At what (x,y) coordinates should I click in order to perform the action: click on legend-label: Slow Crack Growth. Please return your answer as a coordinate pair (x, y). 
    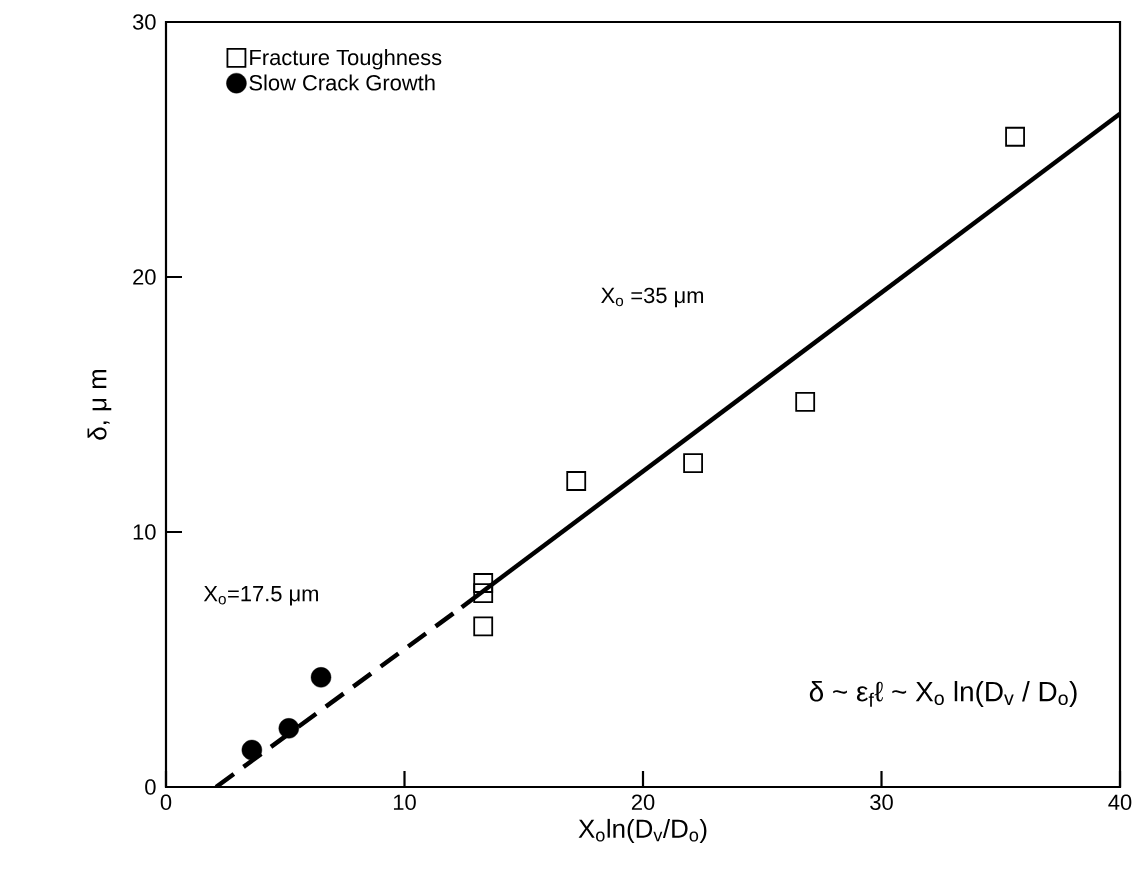
    Looking at the image, I should click on (342, 82).